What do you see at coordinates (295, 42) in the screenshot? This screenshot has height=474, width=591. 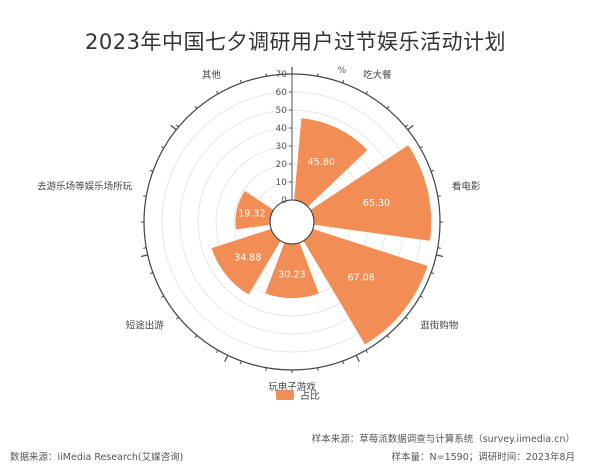 I see `chart-title: 2023年中国七夕调研用户过节娱乐活动计划` at bounding box center [295, 42].